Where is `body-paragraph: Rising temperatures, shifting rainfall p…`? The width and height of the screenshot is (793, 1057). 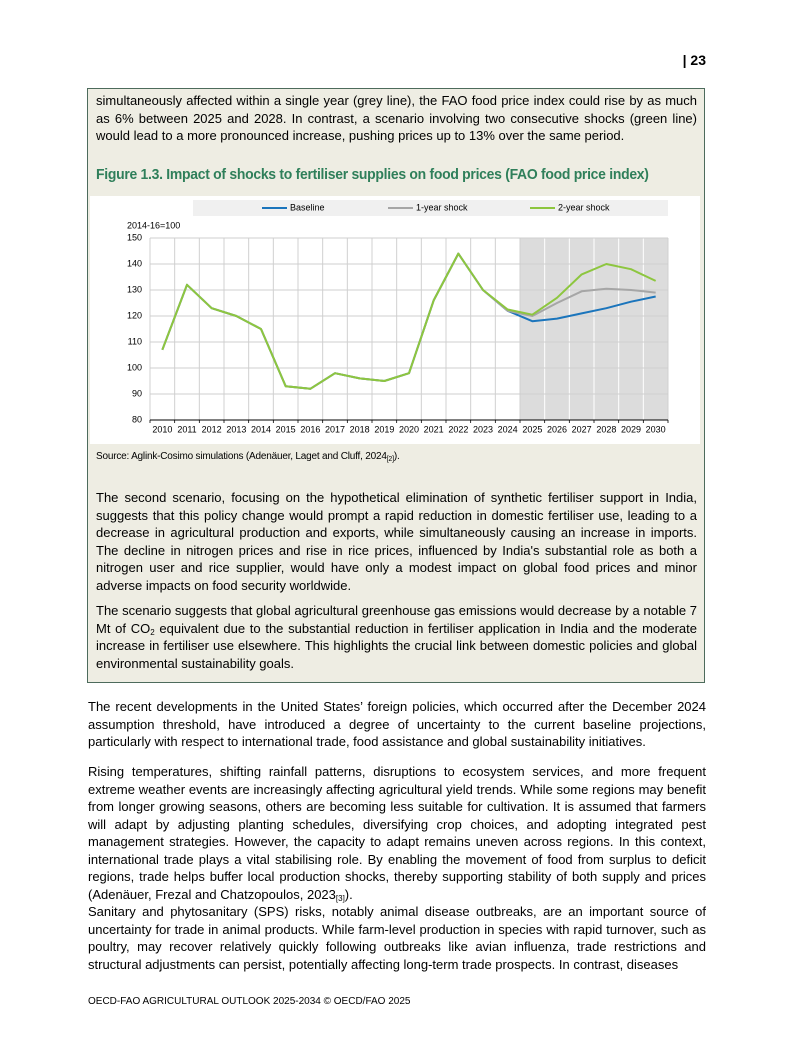
body-paragraph: Rising temperatures, shifting rainfall p… is located at coordinates (397, 833).